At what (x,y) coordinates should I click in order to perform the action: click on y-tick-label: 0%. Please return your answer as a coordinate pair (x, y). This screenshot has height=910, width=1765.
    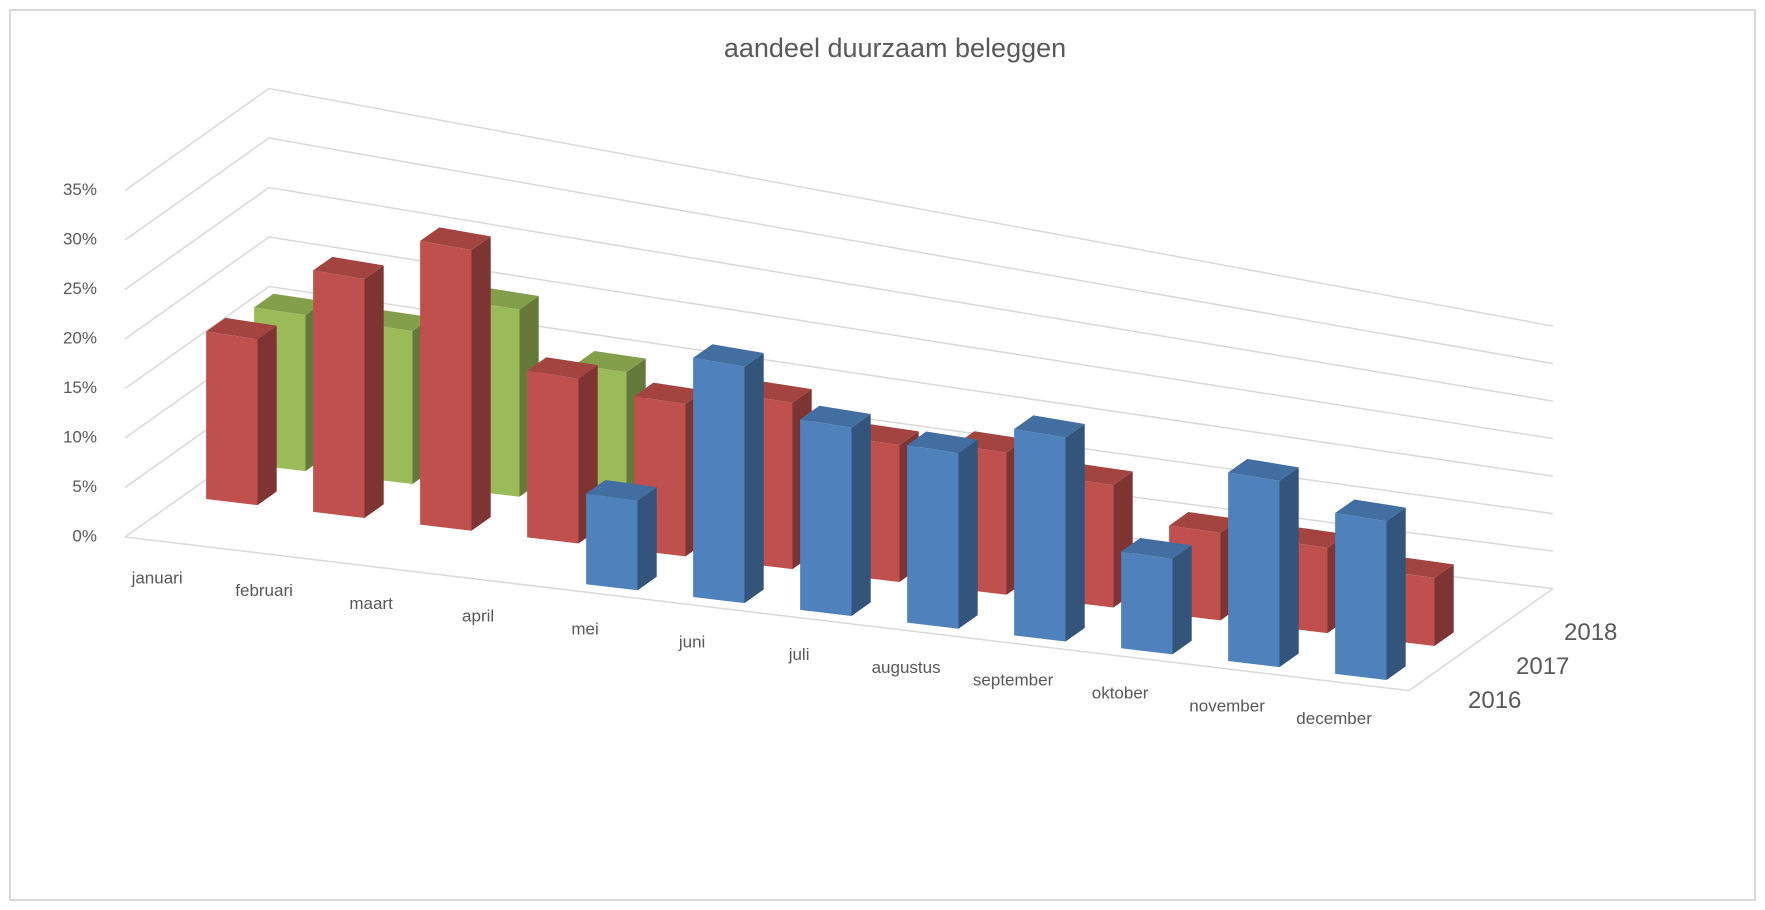
    Looking at the image, I should click on (84, 535).